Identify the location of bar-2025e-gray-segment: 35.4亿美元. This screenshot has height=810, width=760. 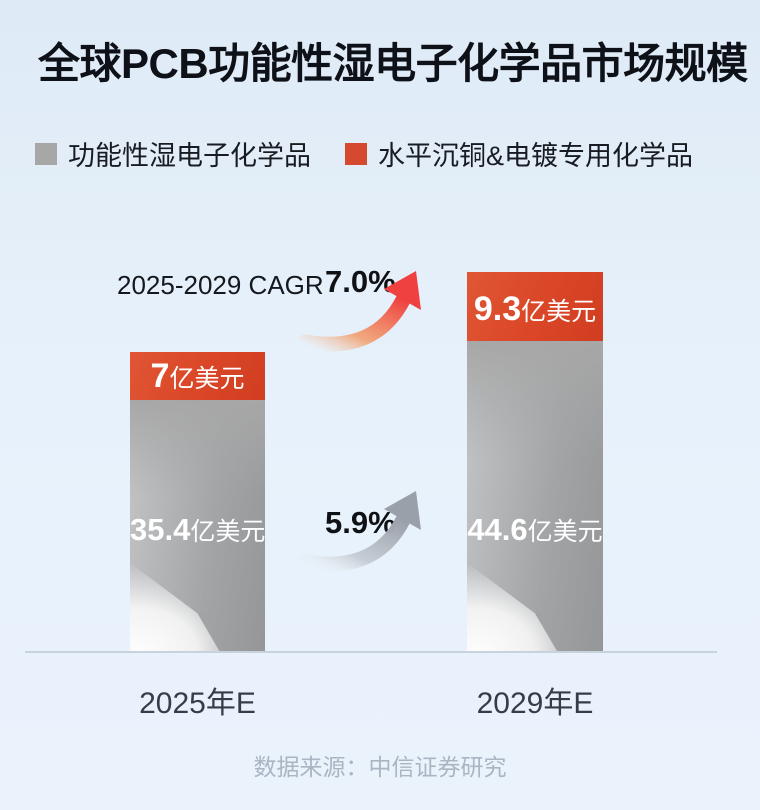
(197, 526).